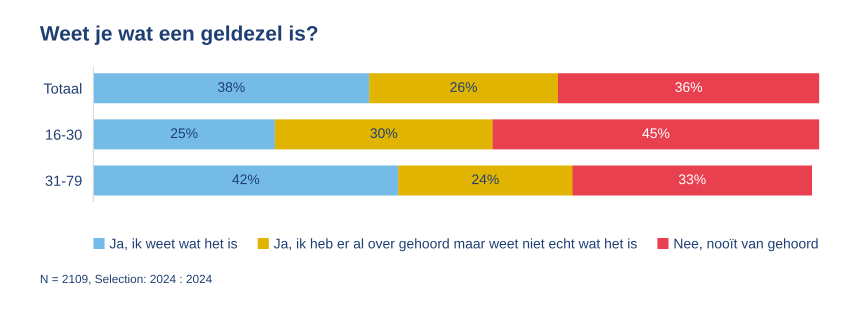 This screenshot has height=320, width=849. I want to click on data-label: 45%, so click(656, 133).